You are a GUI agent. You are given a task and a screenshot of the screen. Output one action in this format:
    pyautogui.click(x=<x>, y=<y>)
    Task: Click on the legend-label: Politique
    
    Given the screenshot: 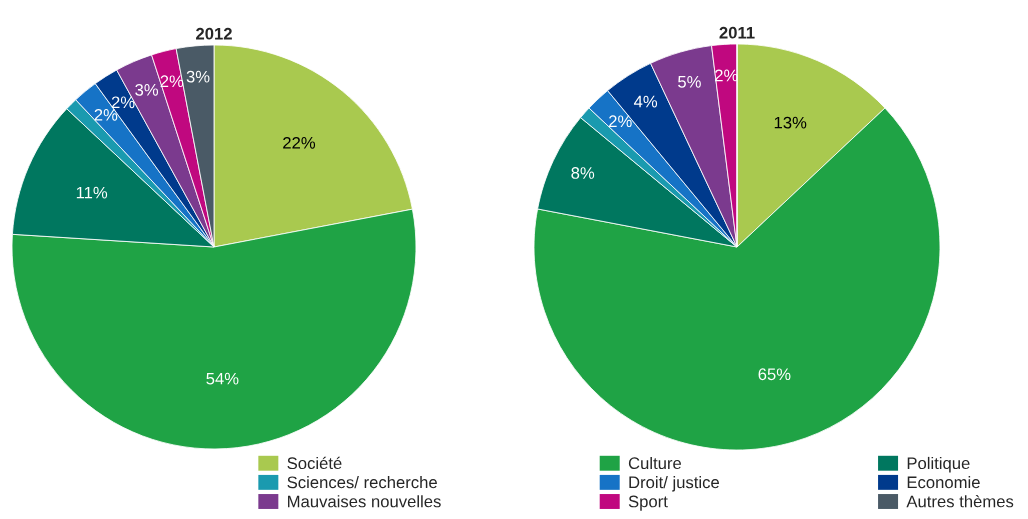 What is the action you would take?
    pyautogui.click(x=938, y=464)
    